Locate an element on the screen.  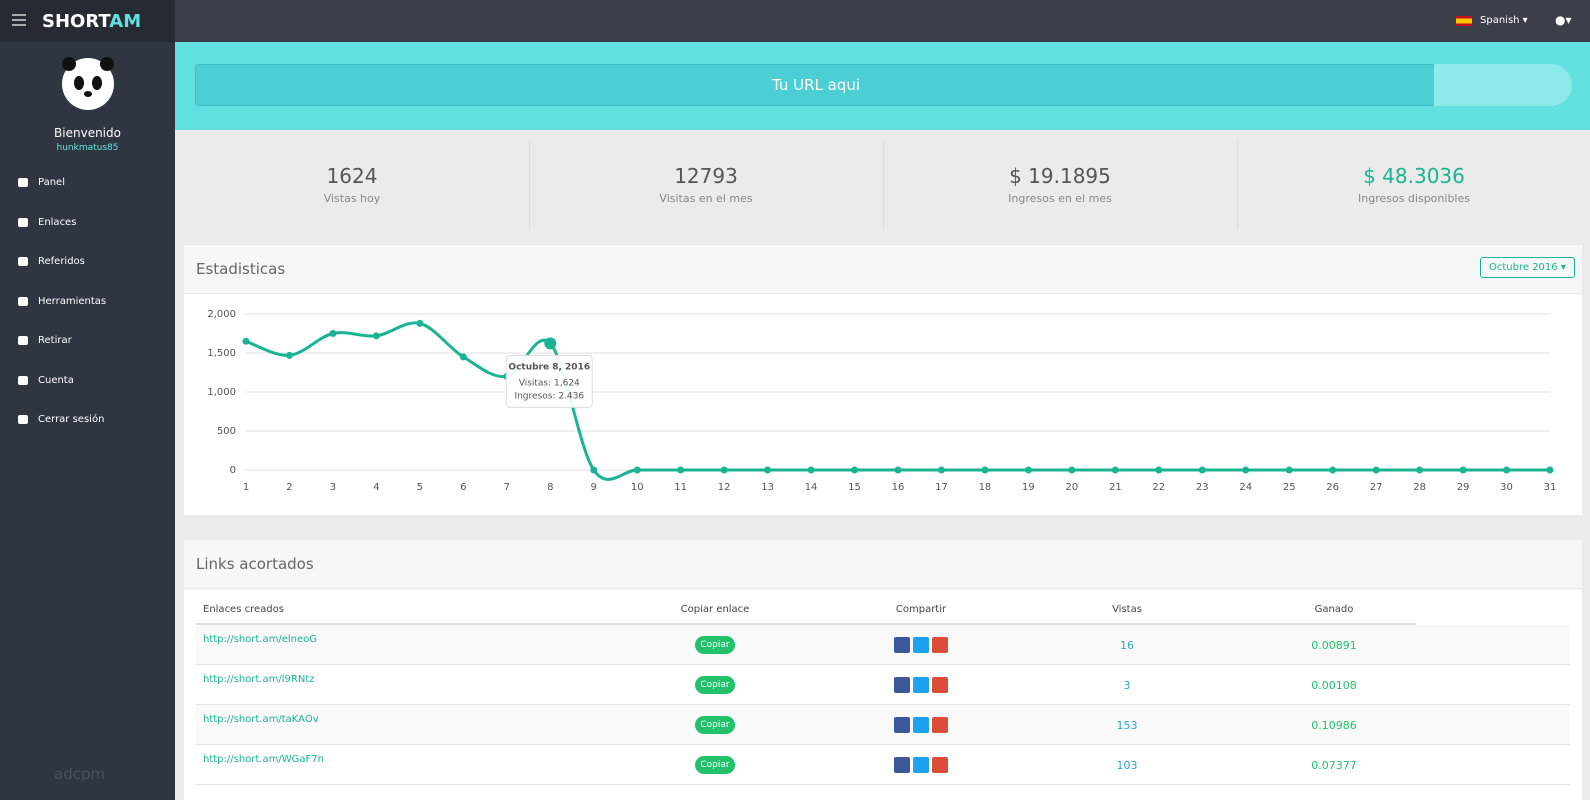
earned: 0.10986 is located at coordinates (1334, 725).